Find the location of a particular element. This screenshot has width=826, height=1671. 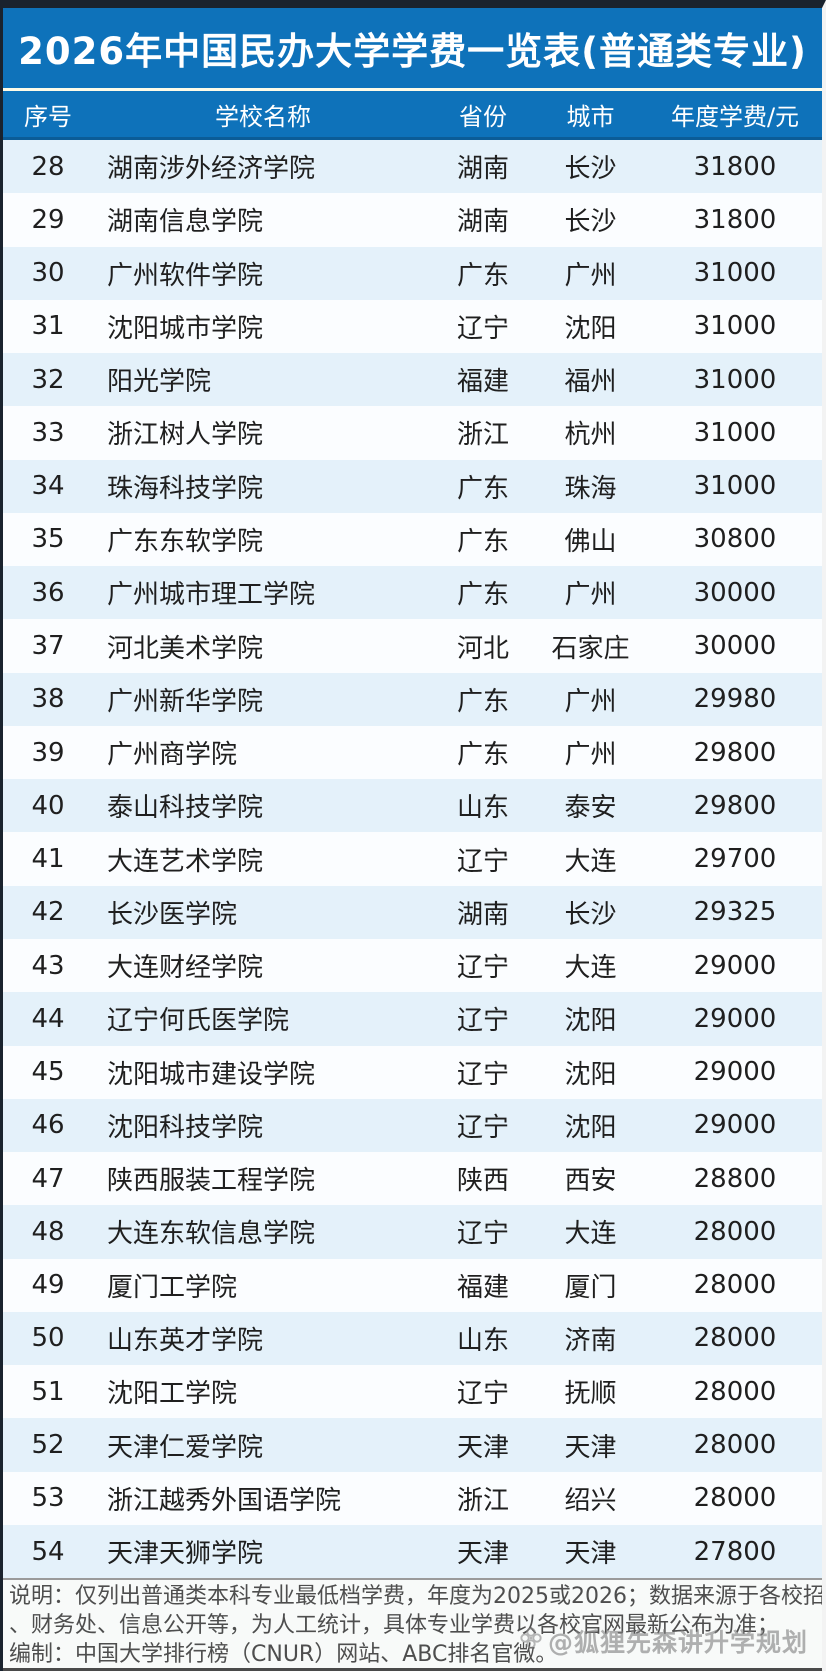

rank-cell: 34 is located at coordinates (48, 486).